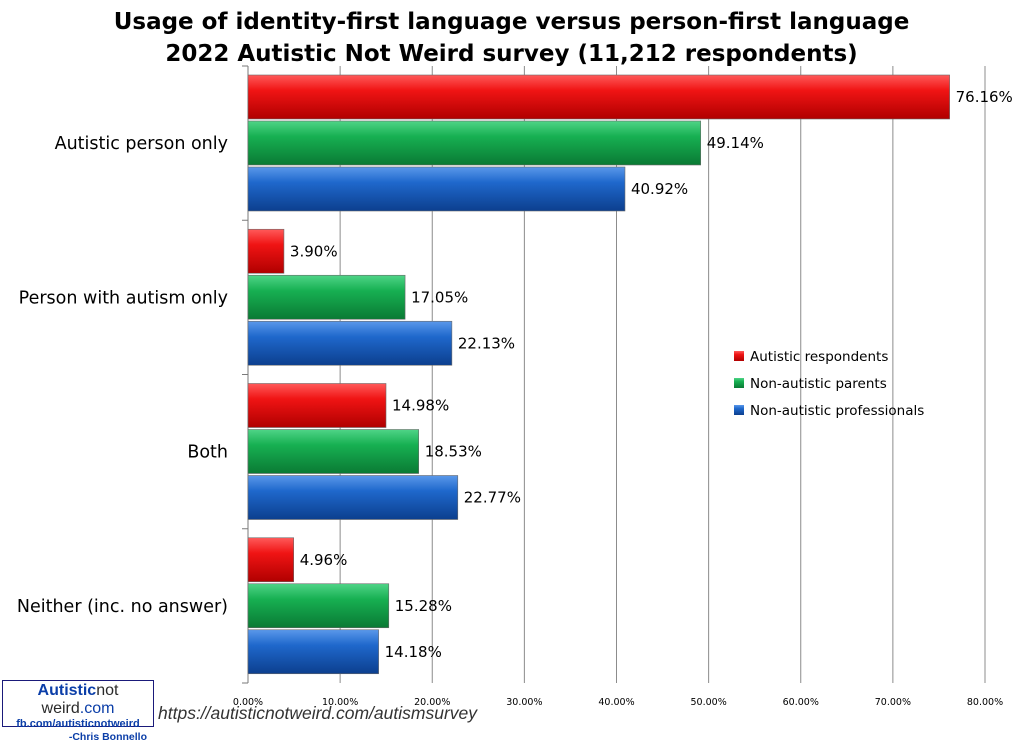  What do you see at coordinates (837, 411) in the screenshot?
I see `legend-label: Non-autistic professionals` at bounding box center [837, 411].